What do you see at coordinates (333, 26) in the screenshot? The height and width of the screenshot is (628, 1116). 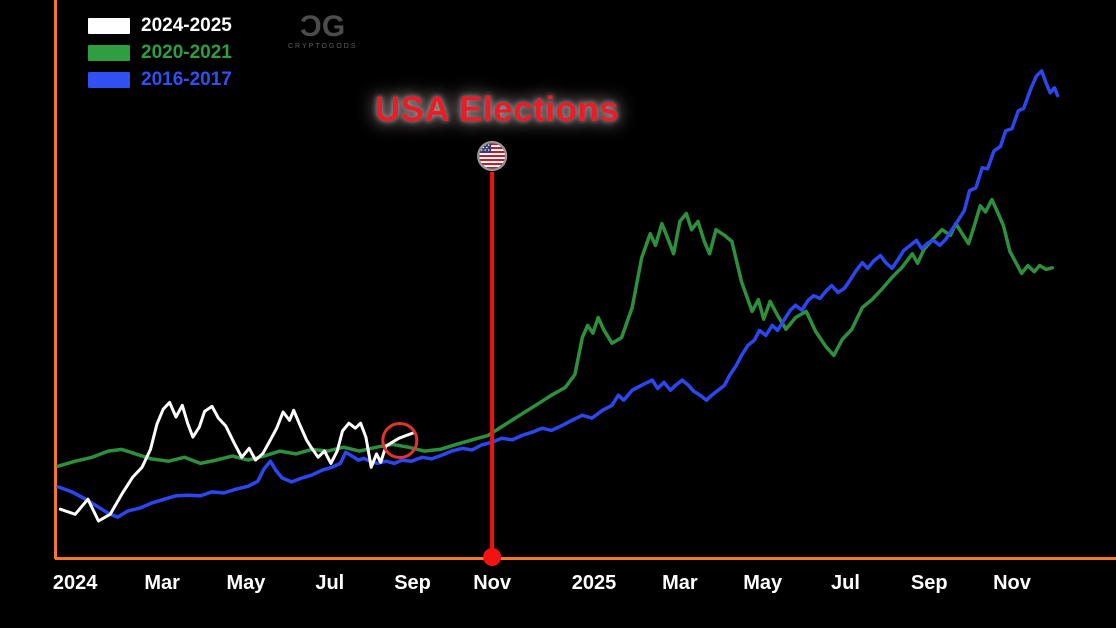 I see `logo-letter-g: G` at bounding box center [333, 26].